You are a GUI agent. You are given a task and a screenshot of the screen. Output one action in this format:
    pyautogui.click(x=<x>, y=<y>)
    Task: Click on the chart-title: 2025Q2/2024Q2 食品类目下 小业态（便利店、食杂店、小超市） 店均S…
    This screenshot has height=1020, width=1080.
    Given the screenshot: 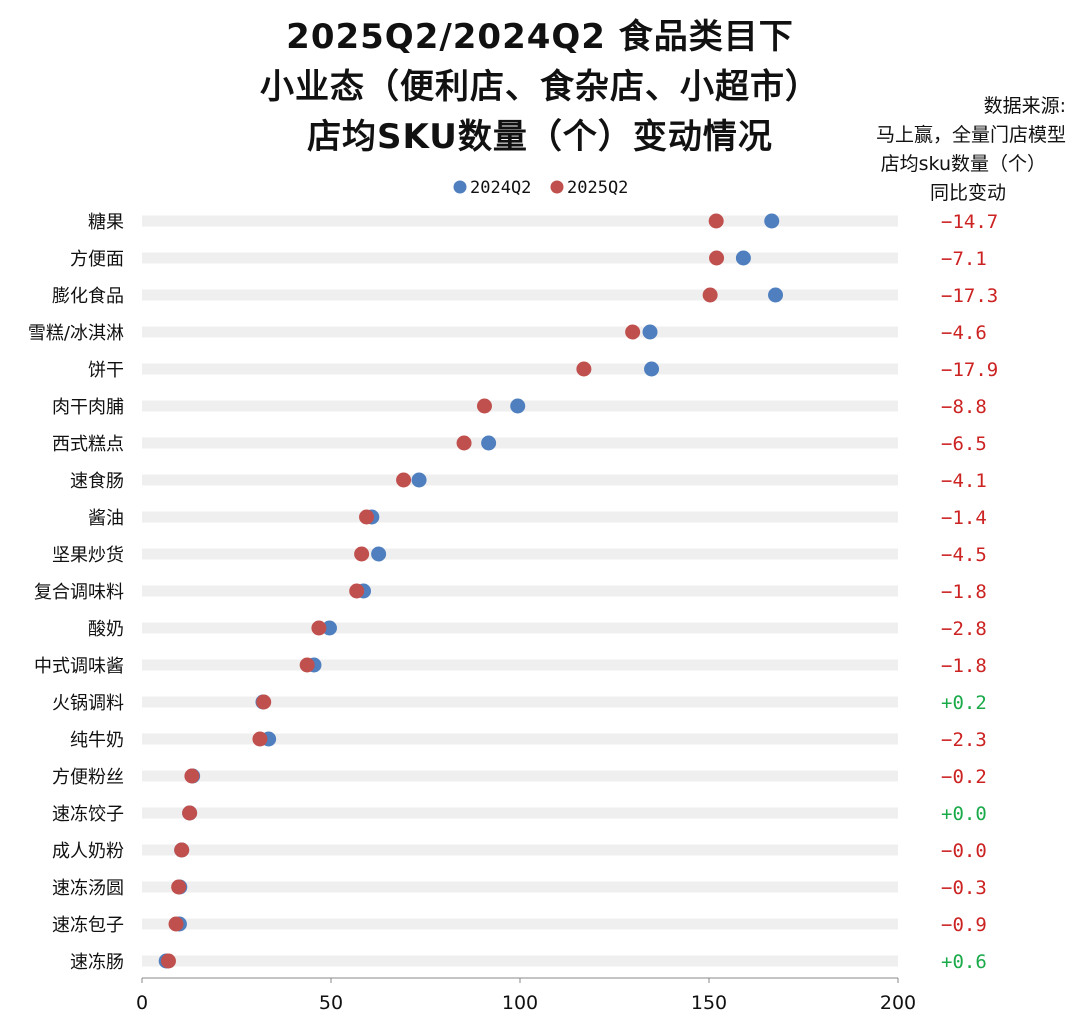 What is the action you would take?
    pyautogui.click(x=540, y=87)
    